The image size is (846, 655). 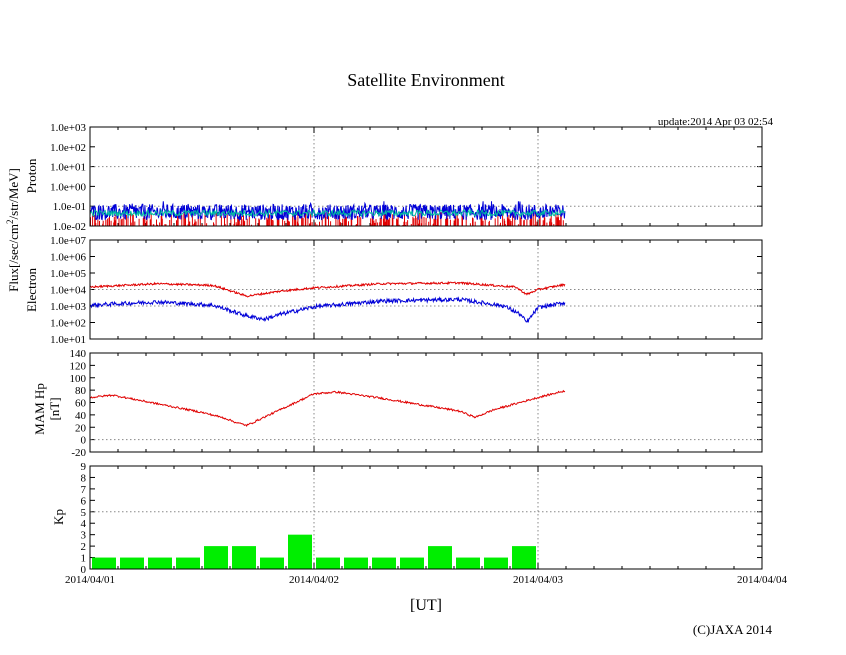 What do you see at coordinates (733, 629) in the screenshot?
I see `copyright: (C)JAXA 2014` at bounding box center [733, 629].